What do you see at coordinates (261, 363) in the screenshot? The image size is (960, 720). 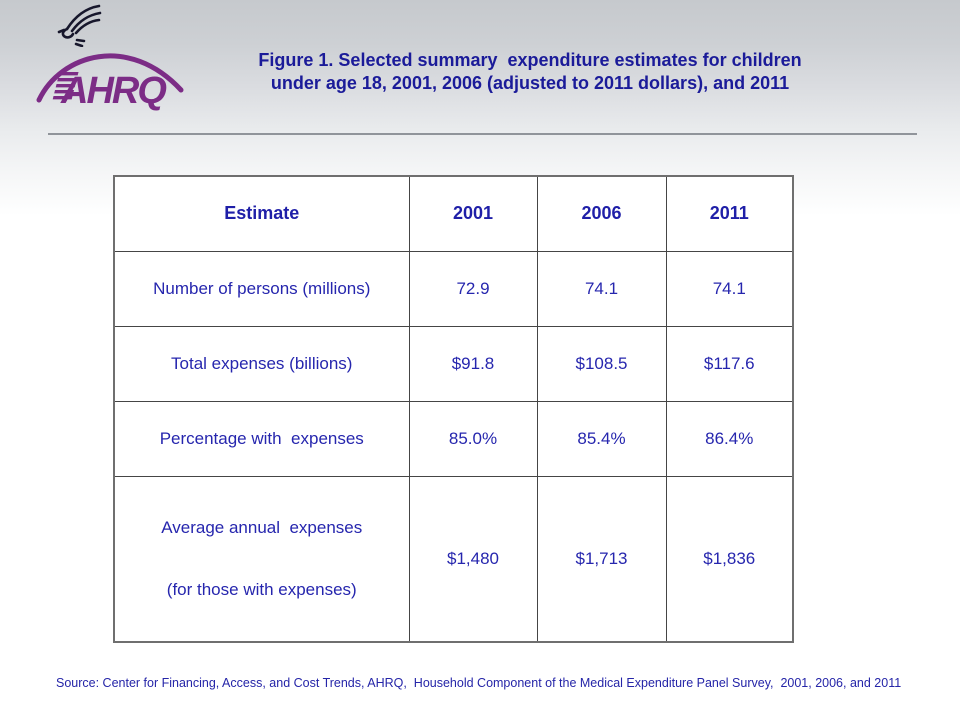 I see `row-label: Total expenses (billions)` at bounding box center [261, 363].